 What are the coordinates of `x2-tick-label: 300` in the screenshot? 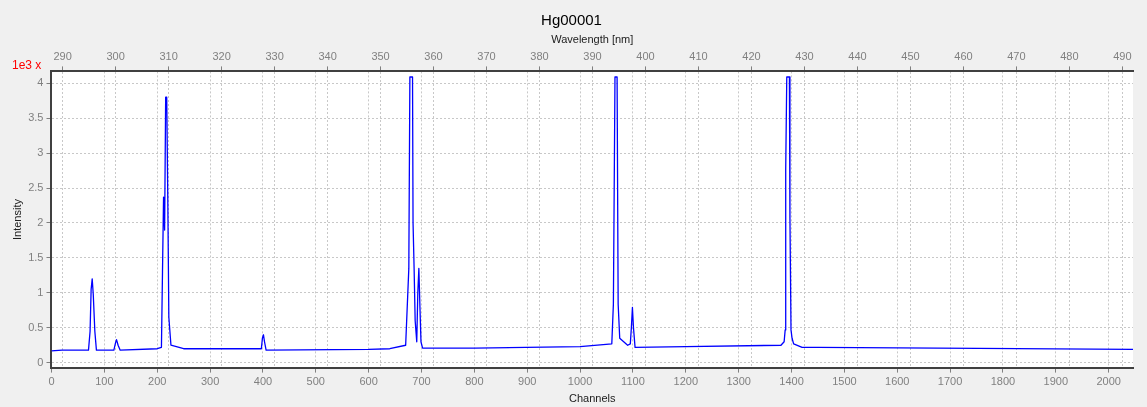 It's located at (115, 55).